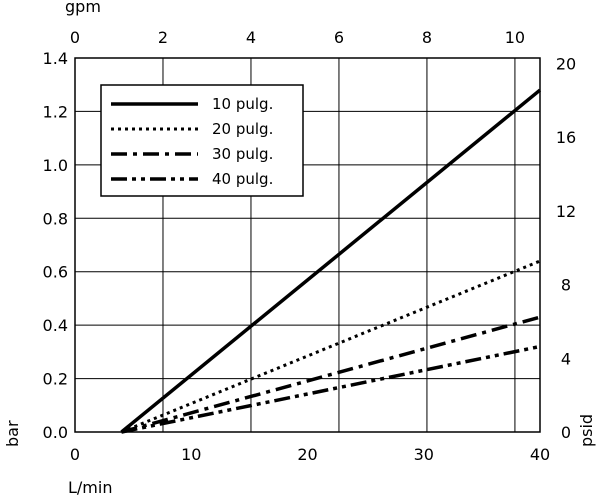 The width and height of the screenshot is (600, 498). Describe the element at coordinates (251, 37) in the screenshot. I see `top-tick-label: 4` at that location.